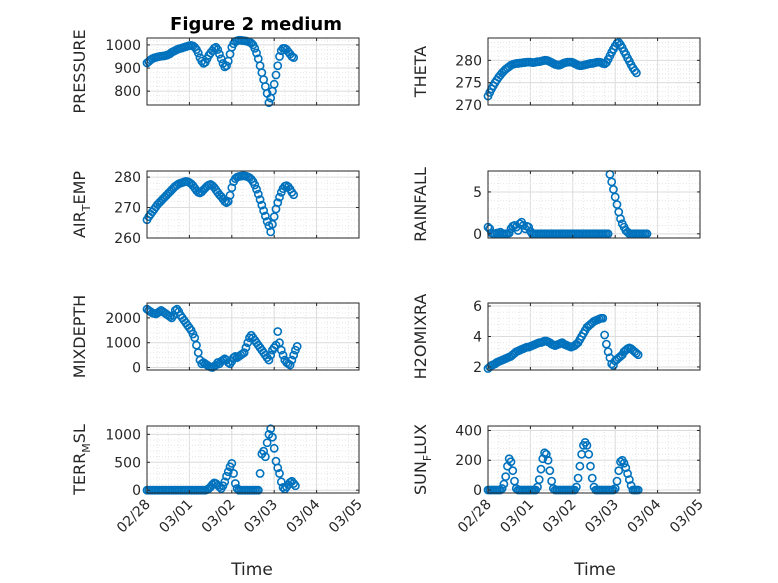 The width and height of the screenshot is (778, 583). I want to click on y-tick-label: 400, so click(468, 431).